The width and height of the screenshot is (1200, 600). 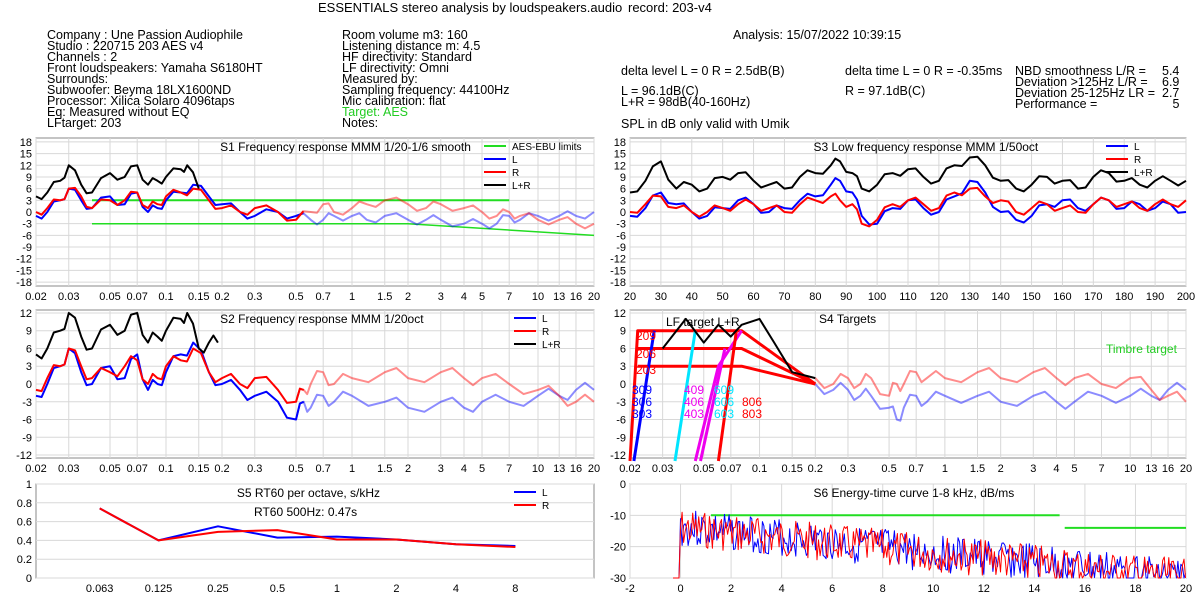 What do you see at coordinates (1034, 589) in the screenshot?
I see `x-tick-label: 14` at bounding box center [1034, 589].